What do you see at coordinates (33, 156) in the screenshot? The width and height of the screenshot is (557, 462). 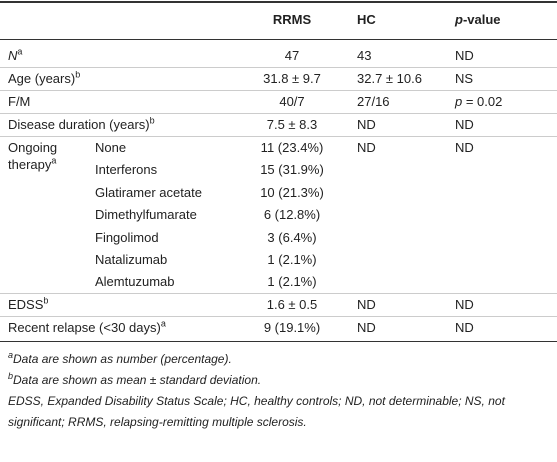 I see `text-part: Ongoing therapy` at bounding box center [33, 156].